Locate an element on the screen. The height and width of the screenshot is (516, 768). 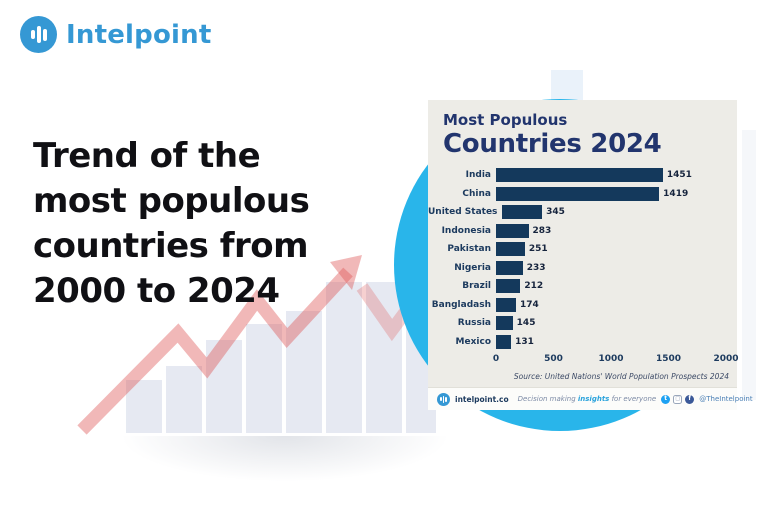
bar-value: 1419 is located at coordinates (676, 193).